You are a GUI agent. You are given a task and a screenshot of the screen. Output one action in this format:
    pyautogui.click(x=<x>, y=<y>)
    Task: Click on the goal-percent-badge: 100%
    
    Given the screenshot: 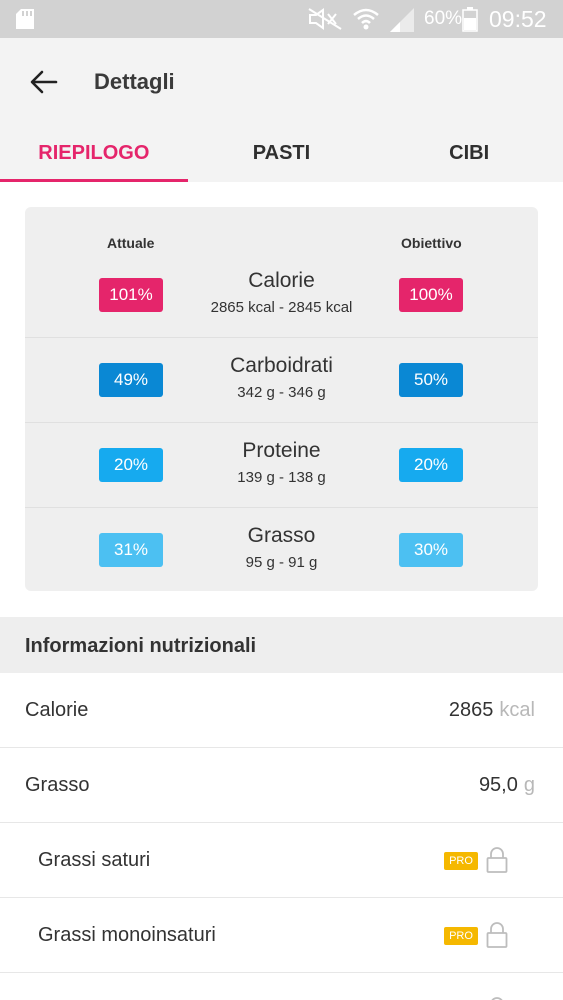 What is the action you would take?
    pyautogui.click(x=431, y=295)
    